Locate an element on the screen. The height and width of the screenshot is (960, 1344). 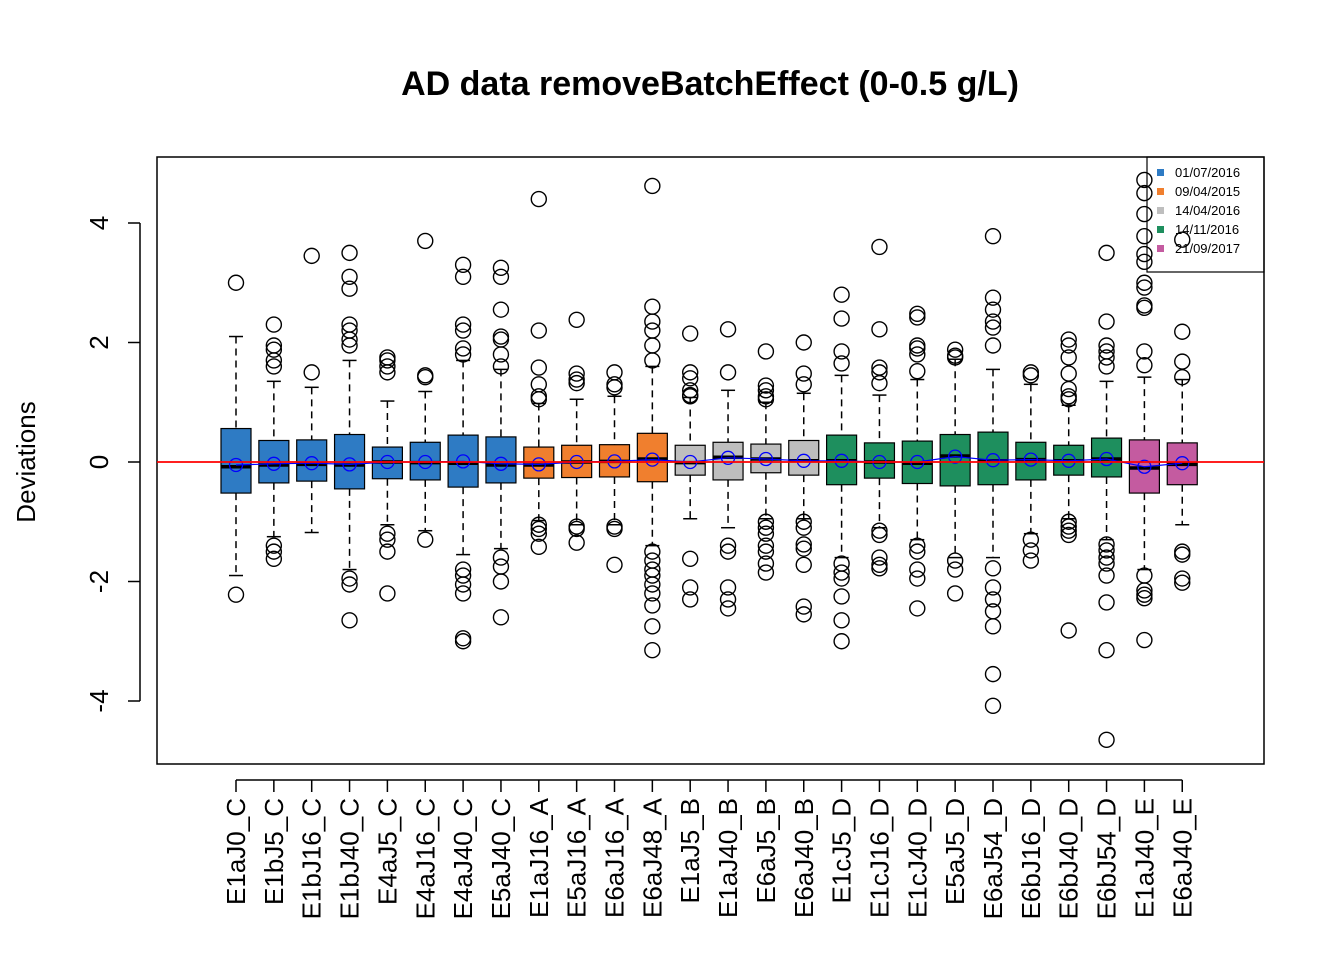
x-tick-label: E6aJ40_E is located at coordinates (1182, 858).